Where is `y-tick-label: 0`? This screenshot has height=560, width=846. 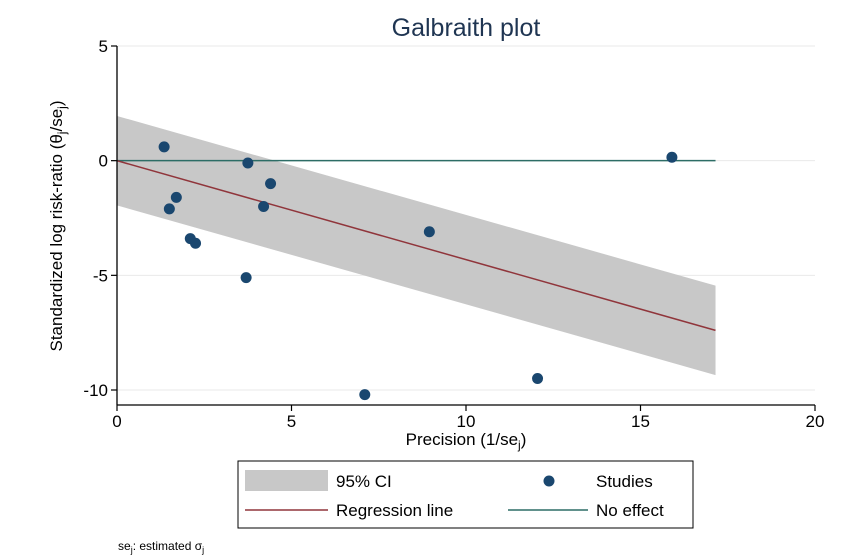 y-tick-label: 0 is located at coordinates (103, 161).